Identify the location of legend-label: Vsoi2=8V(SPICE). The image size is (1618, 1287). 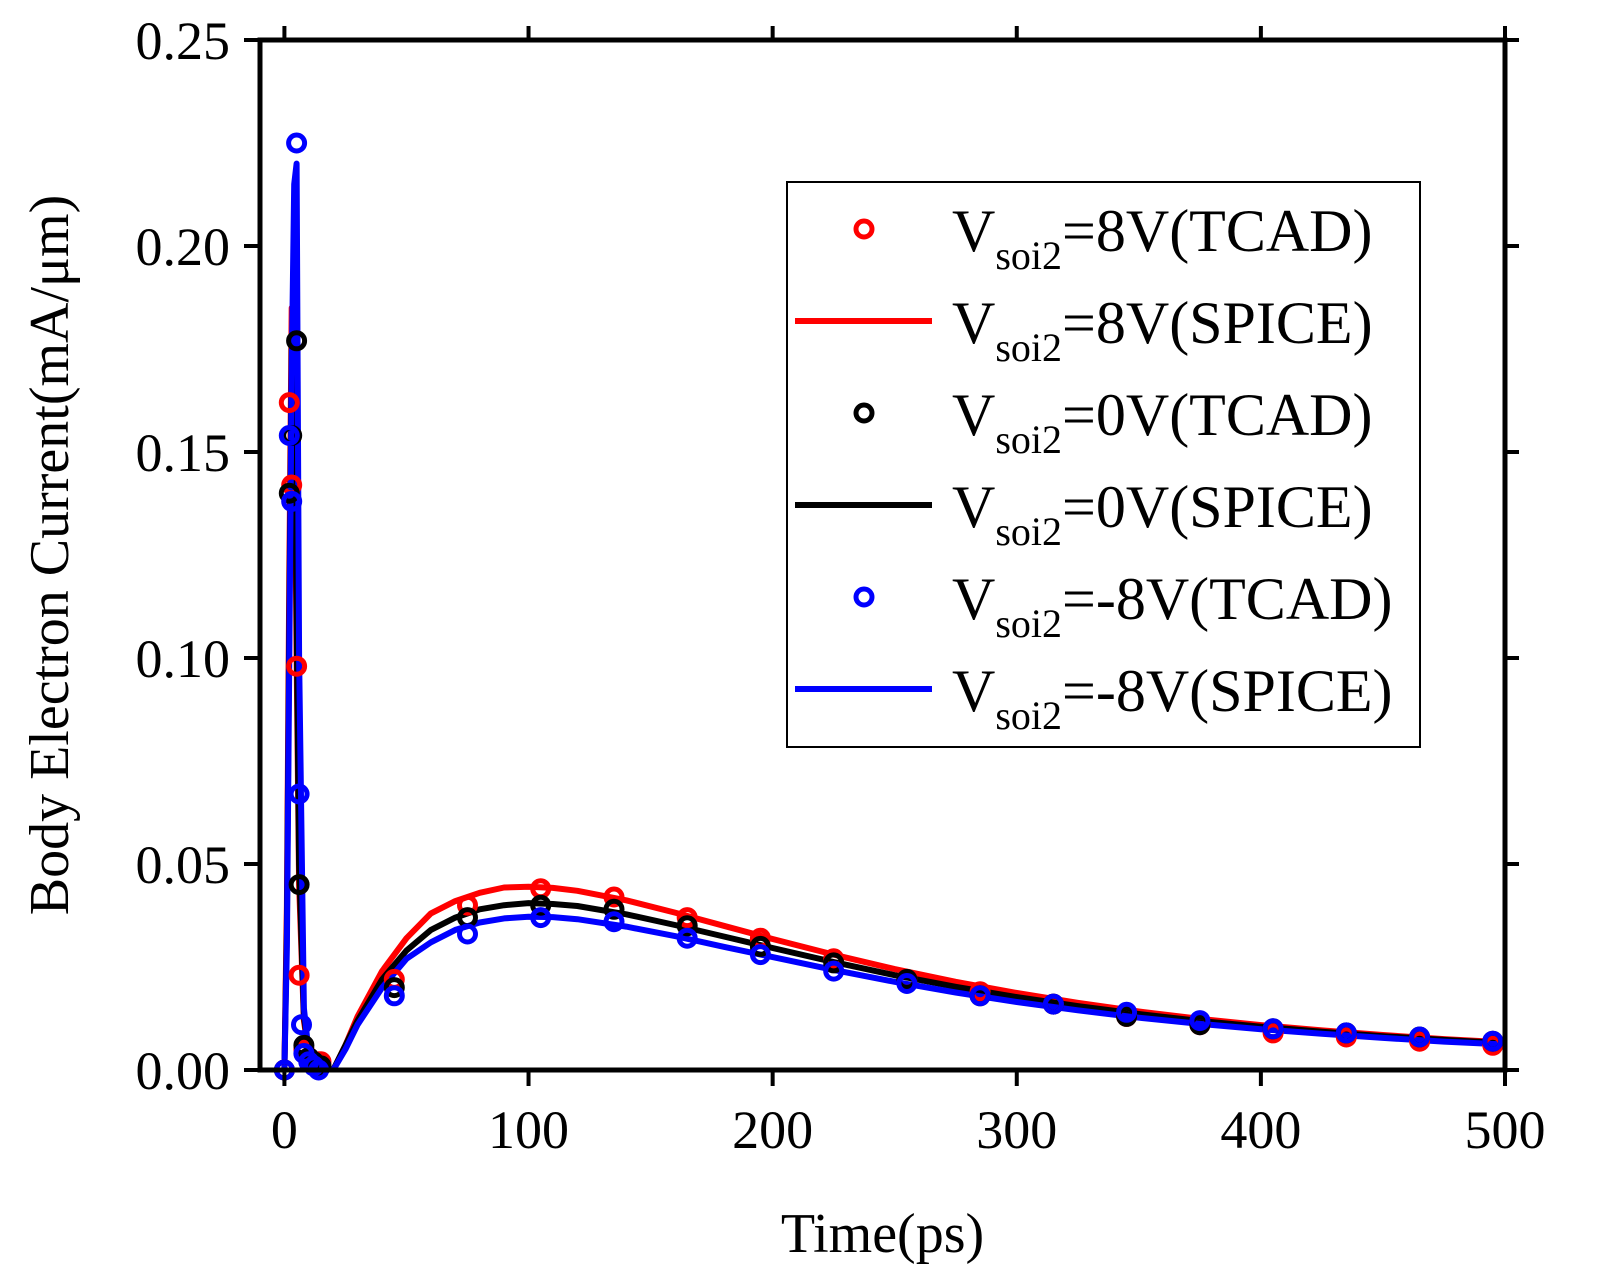
(1162, 330).